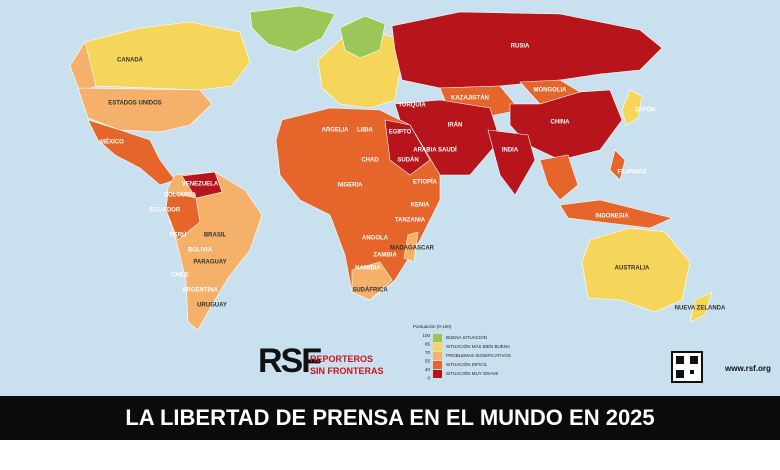 The image size is (780, 470). Describe the element at coordinates (292, 29) in the screenshot. I see `greenland` at that location.